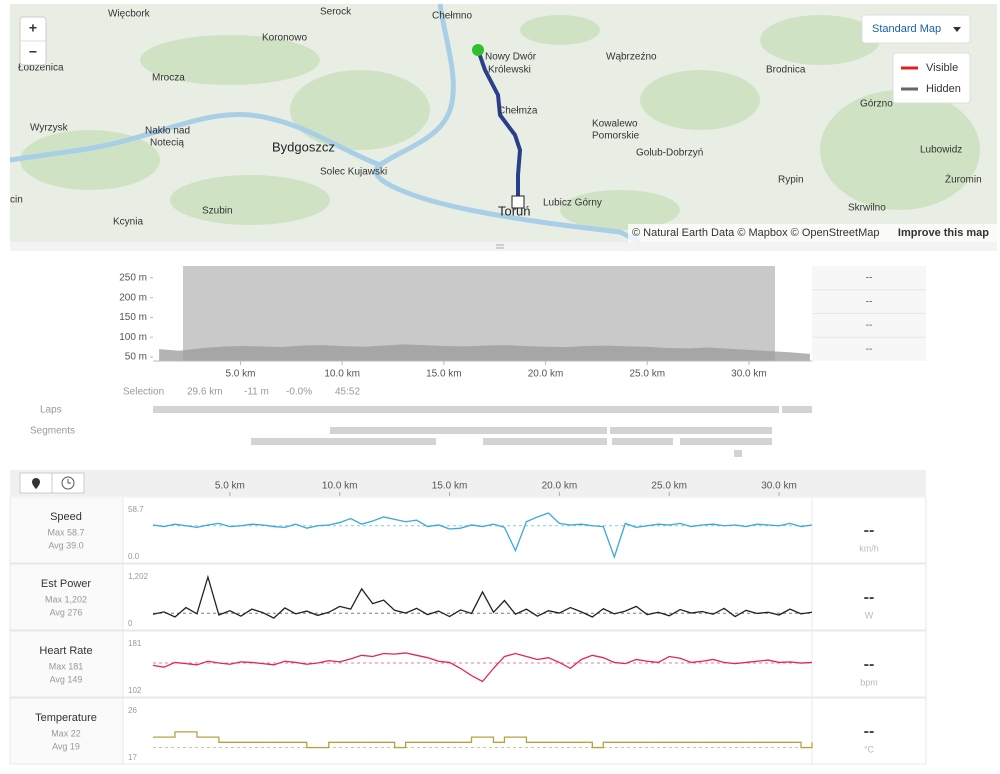 This screenshot has height=774, width=1000. Describe the element at coordinates (36, 483) in the screenshot. I see `pin-icon` at that location.